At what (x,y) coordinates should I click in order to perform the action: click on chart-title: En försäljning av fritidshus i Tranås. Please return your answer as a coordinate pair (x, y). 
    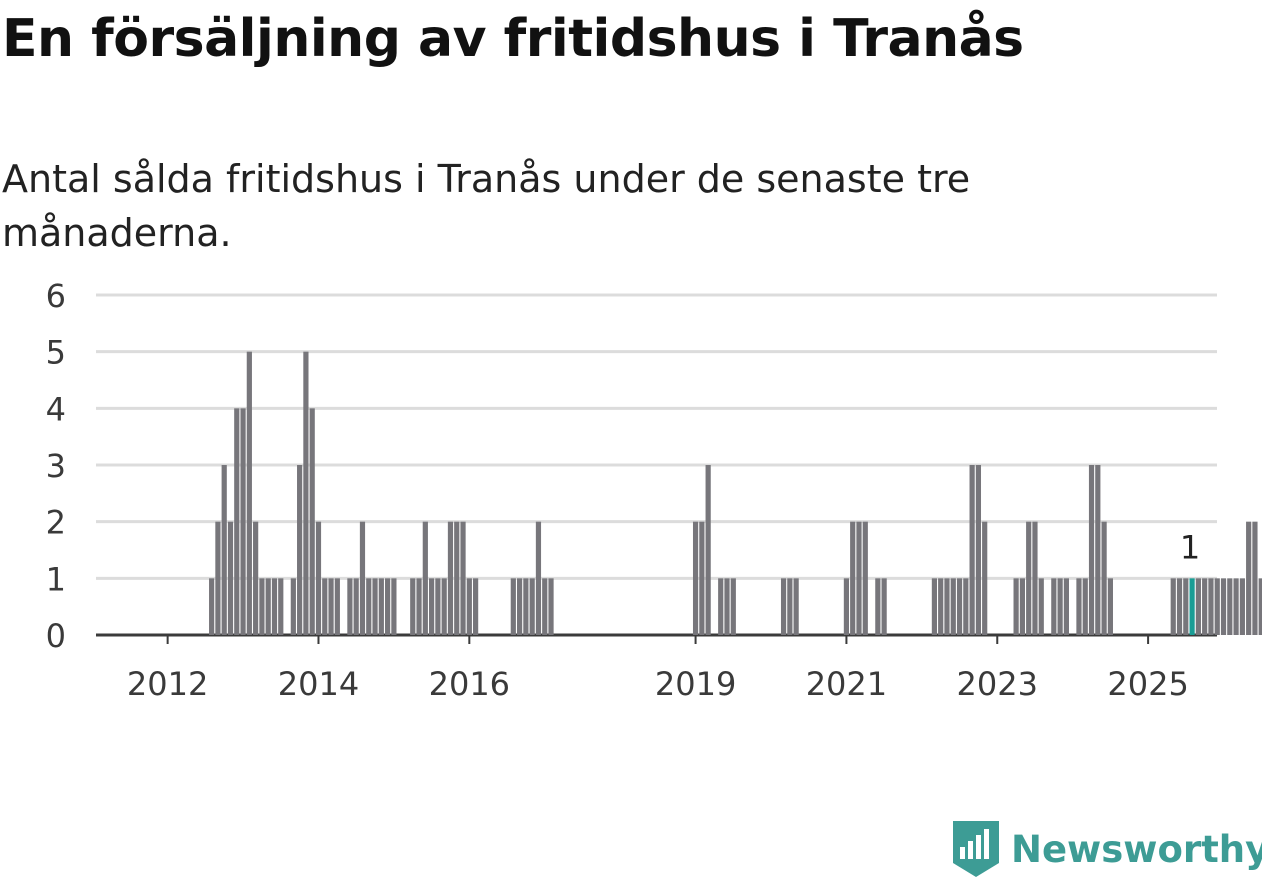
    Looking at the image, I should click on (513, 39).